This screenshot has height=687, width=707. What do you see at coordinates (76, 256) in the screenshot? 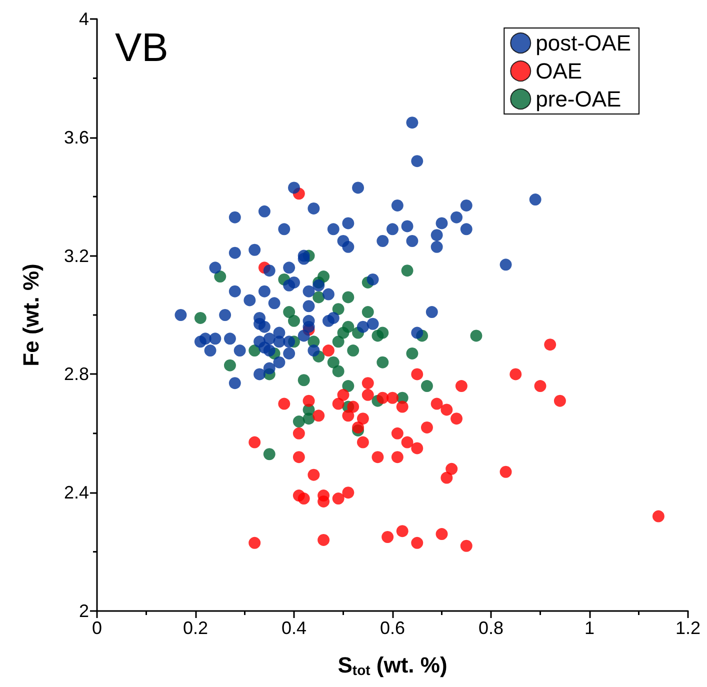
I see `y-tick-label: 3.2` at bounding box center [76, 256].